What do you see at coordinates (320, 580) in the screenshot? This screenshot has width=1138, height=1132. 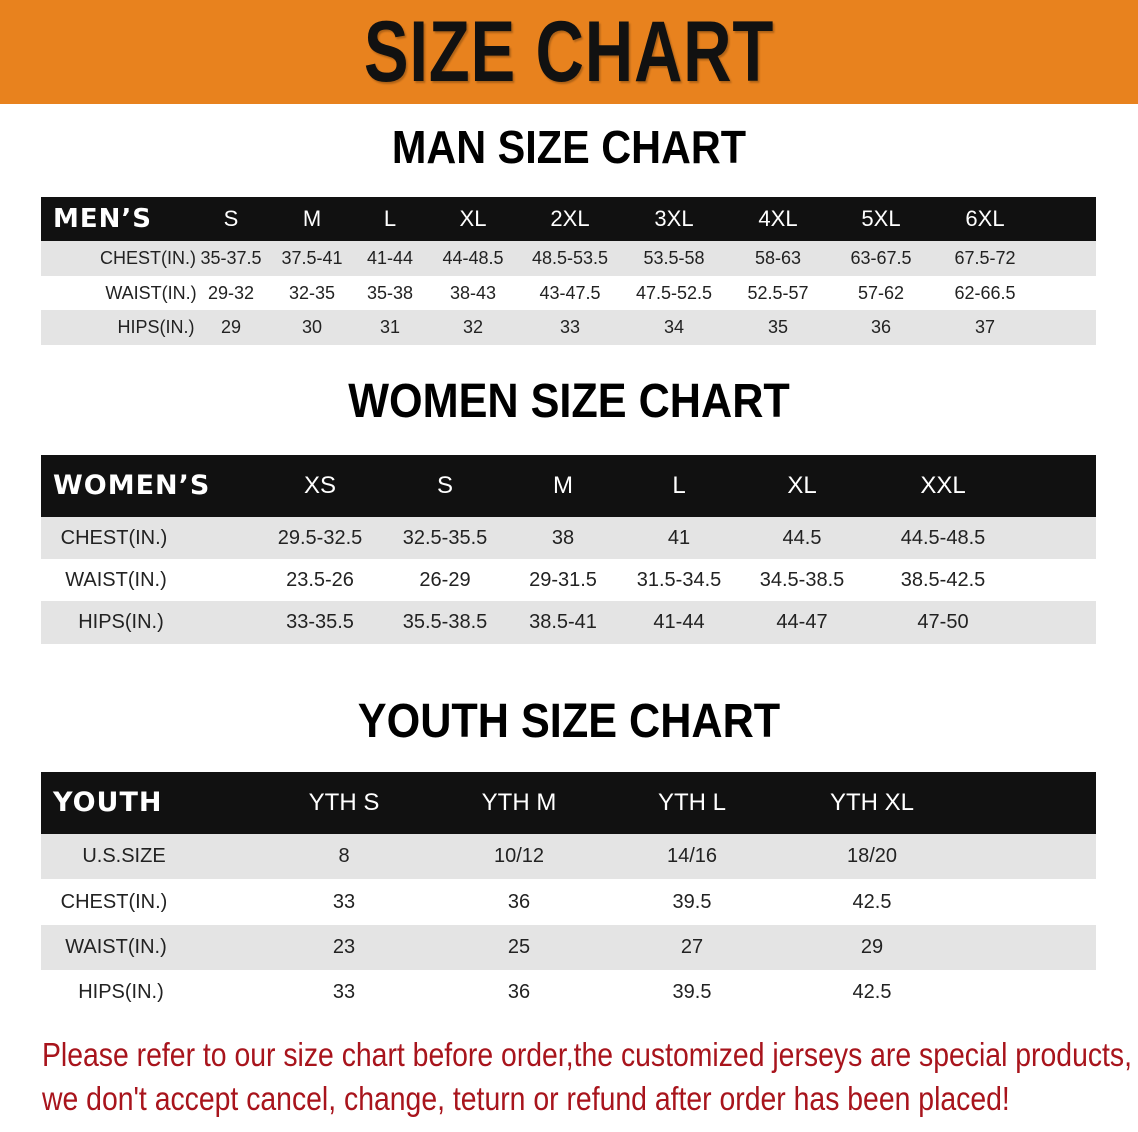 I see `table-cell: 23.5-26` at bounding box center [320, 580].